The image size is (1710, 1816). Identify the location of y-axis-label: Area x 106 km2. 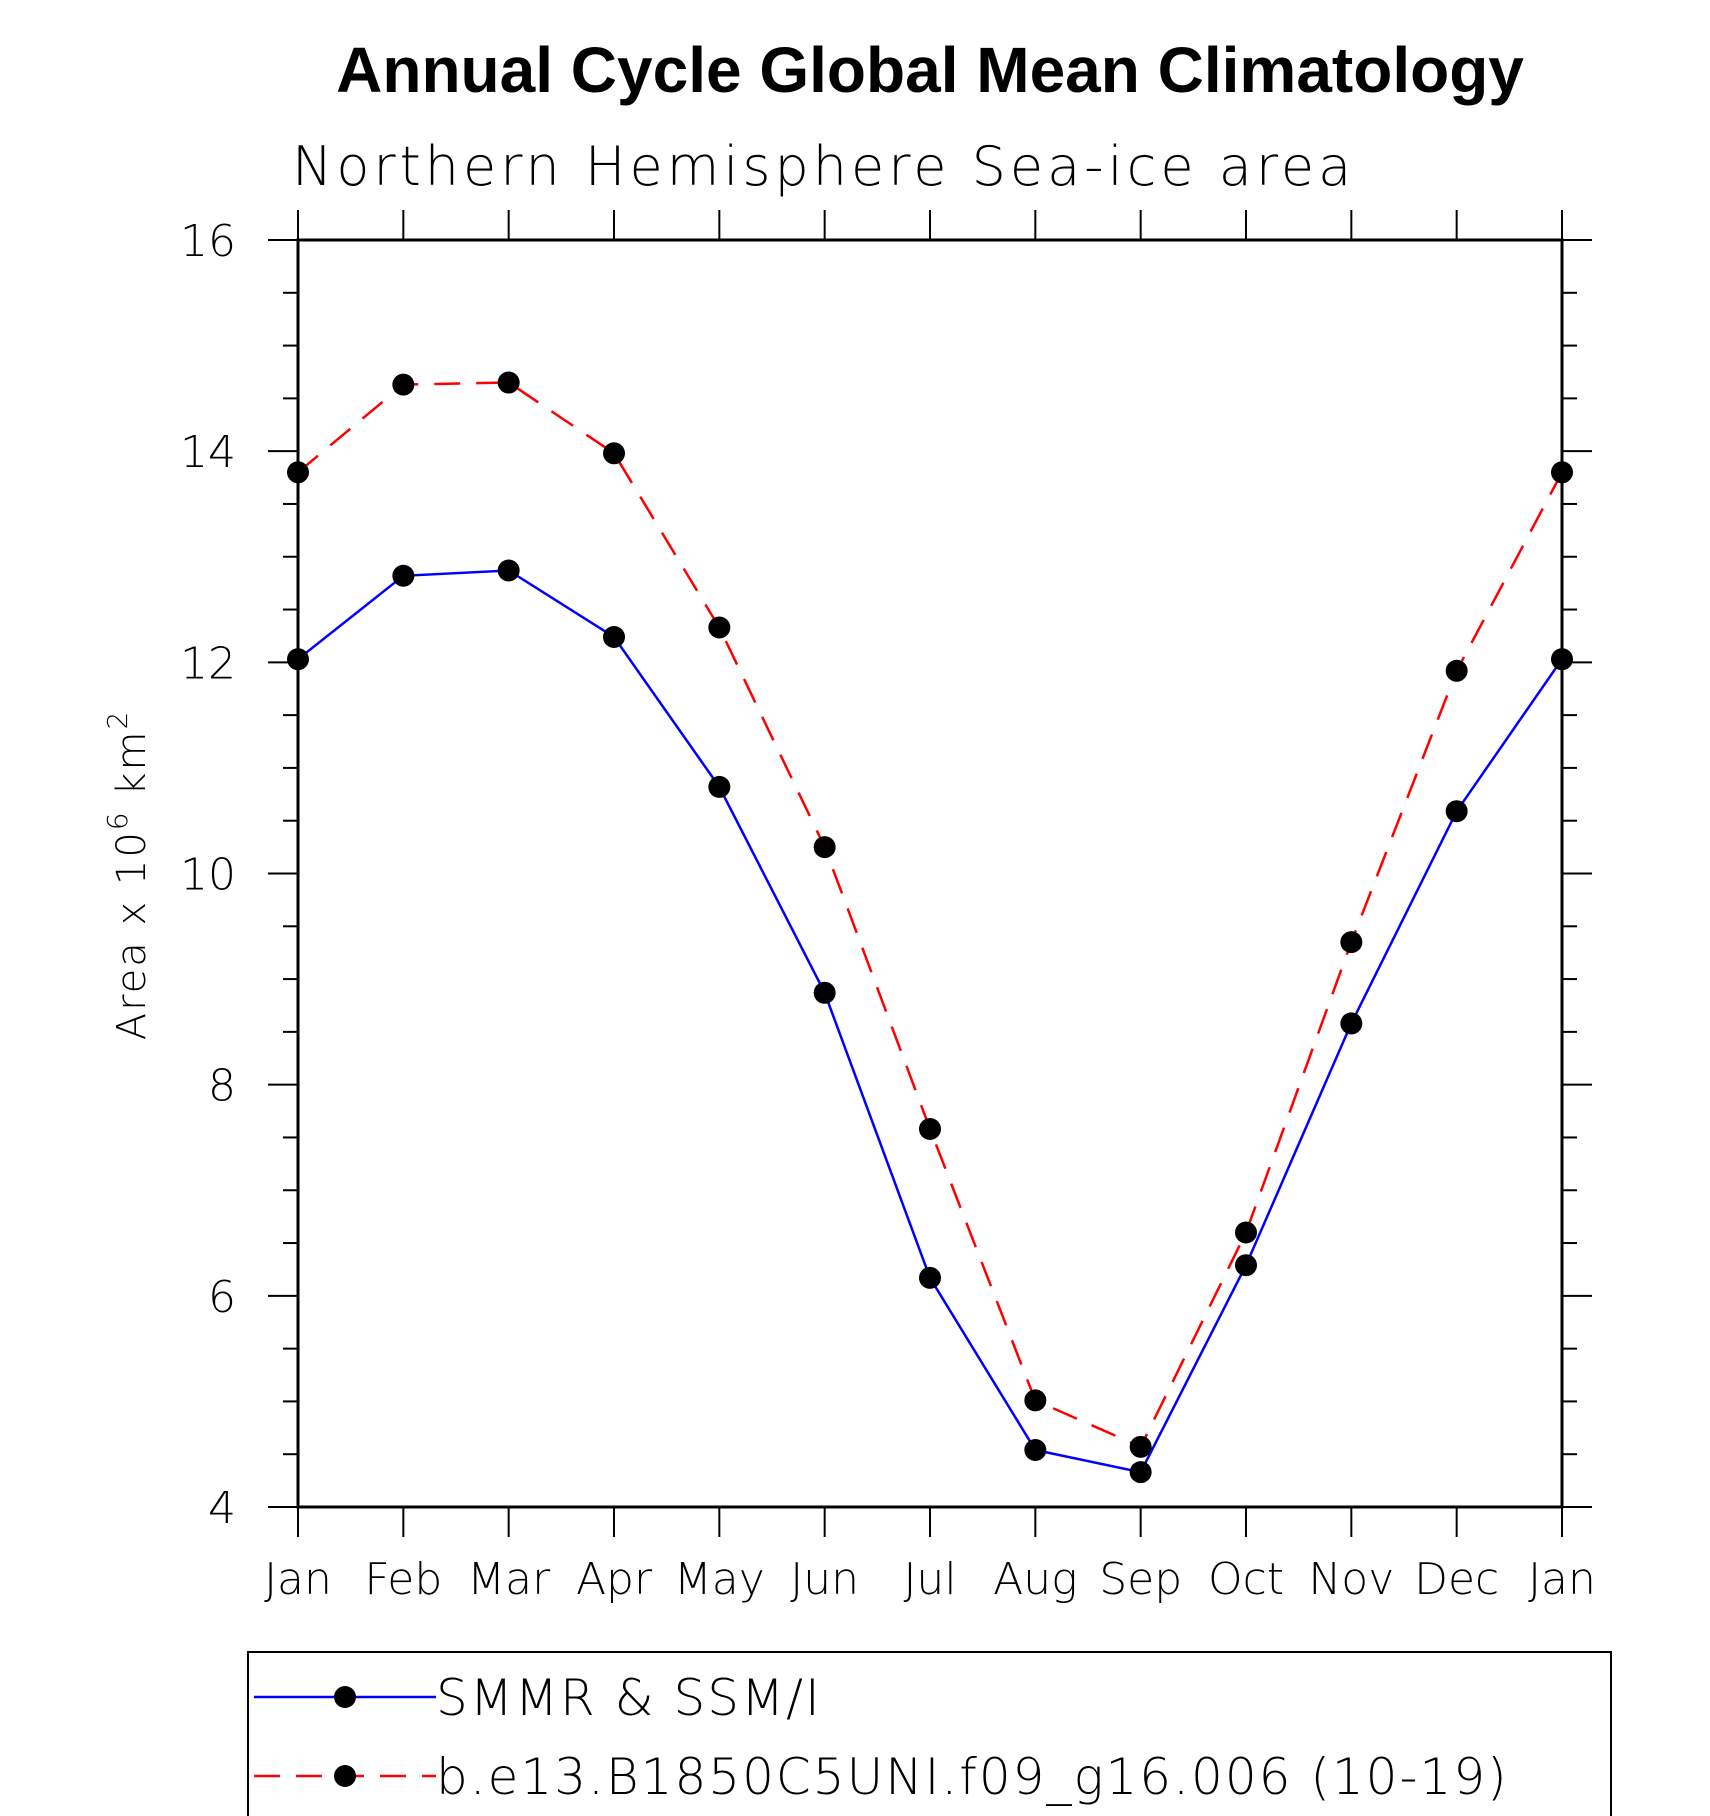
(128, 875).